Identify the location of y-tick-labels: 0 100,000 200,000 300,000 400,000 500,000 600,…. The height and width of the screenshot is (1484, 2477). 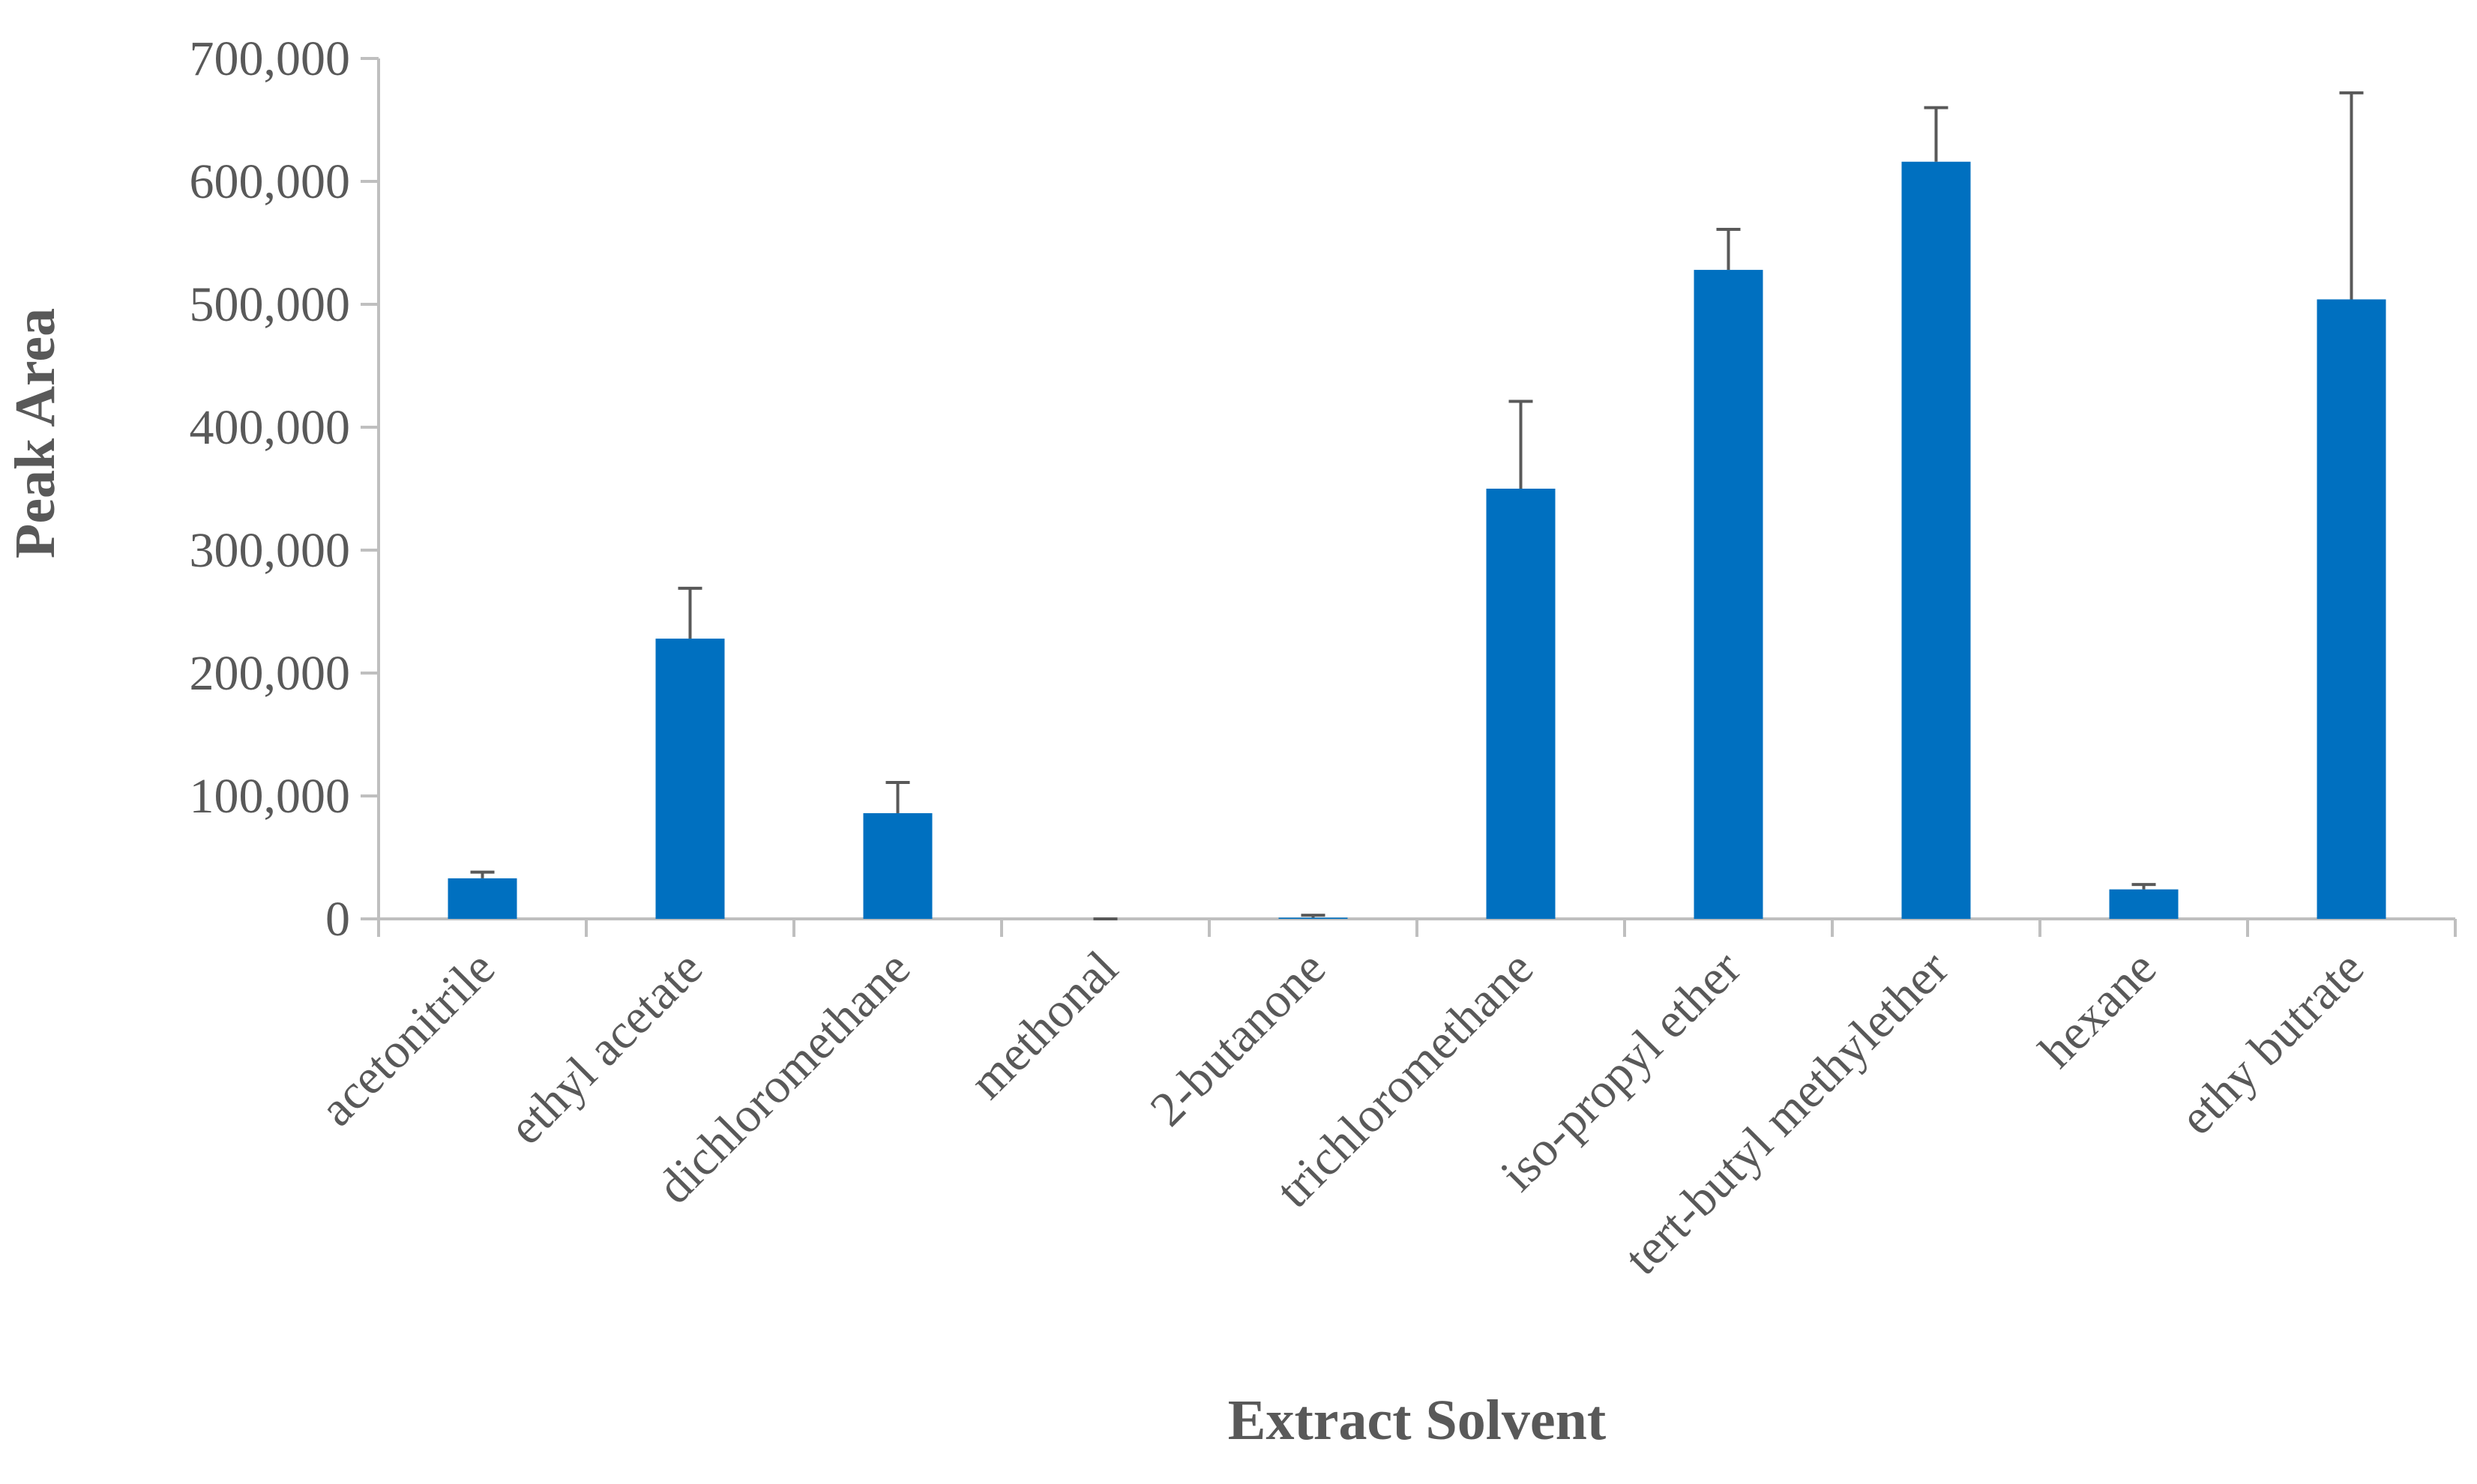
(270, 489).